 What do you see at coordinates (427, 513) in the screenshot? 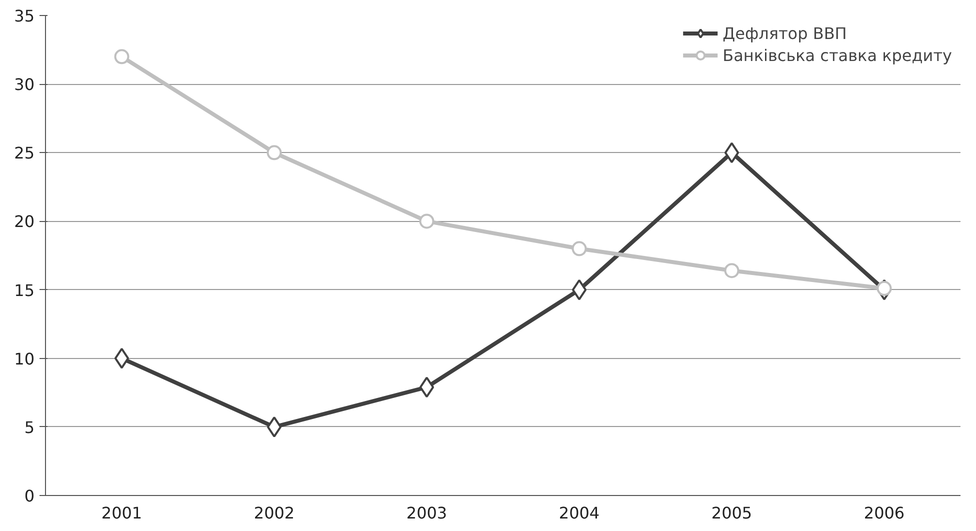
I see `x-tick-label: 2003` at bounding box center [427, 513].